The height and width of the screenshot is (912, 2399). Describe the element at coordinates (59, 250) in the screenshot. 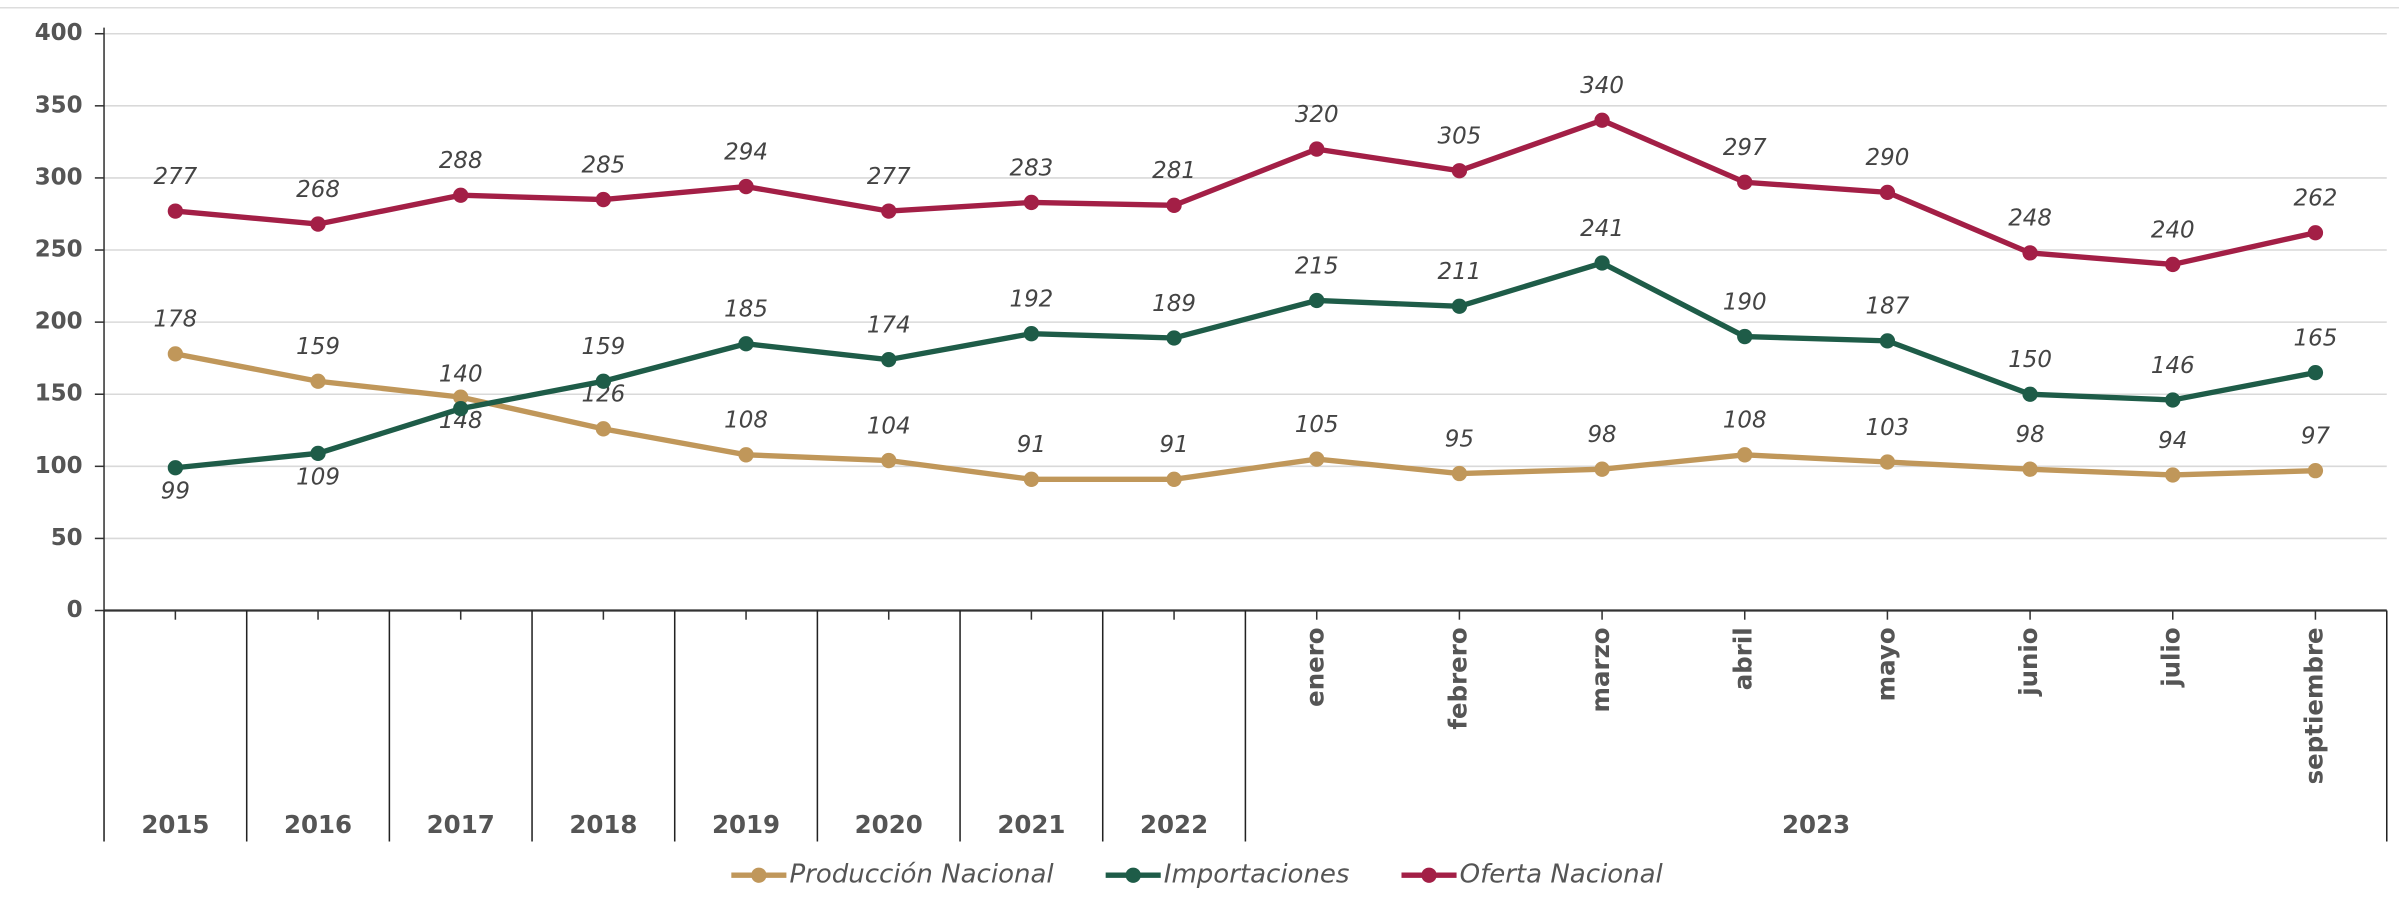

I see `y-tick-label: 250` at that location.